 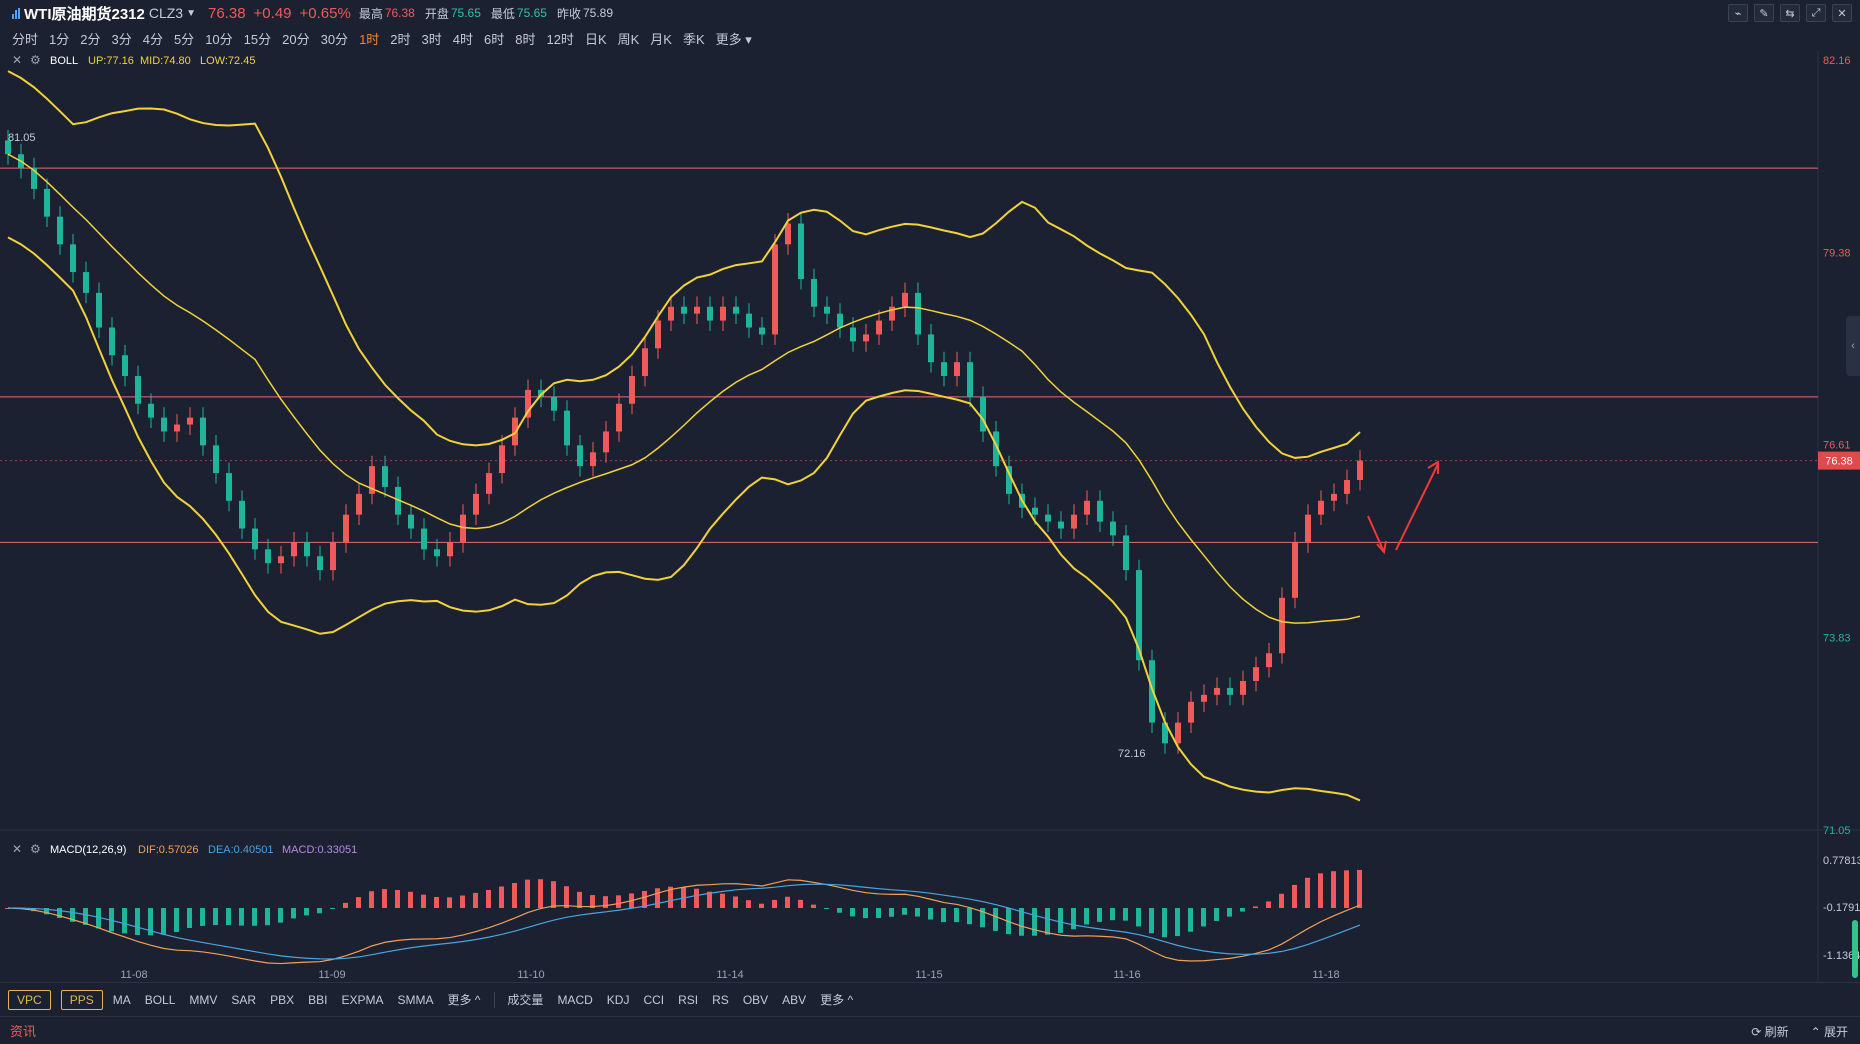 I want to click on sub-indicator: ABV, so click(x=794, y=999).